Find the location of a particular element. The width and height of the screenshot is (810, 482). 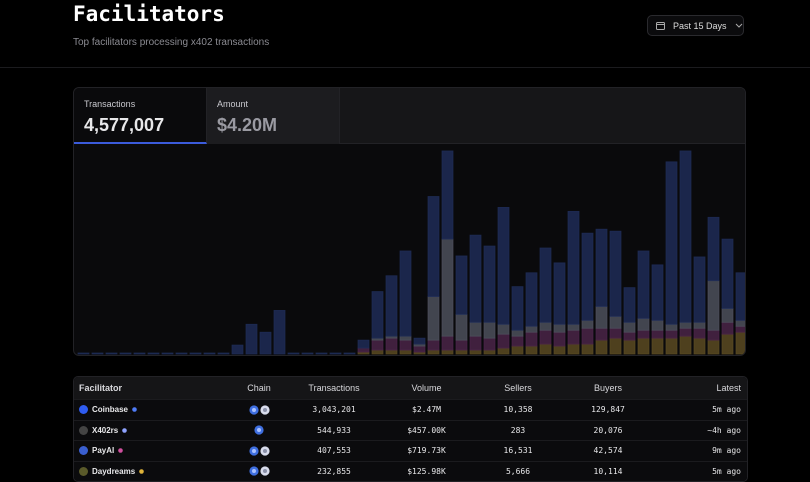

table-row: PayAI 407,553 $719.73K 16,531 42,574 9m ago is located at coordinates (410, 450).